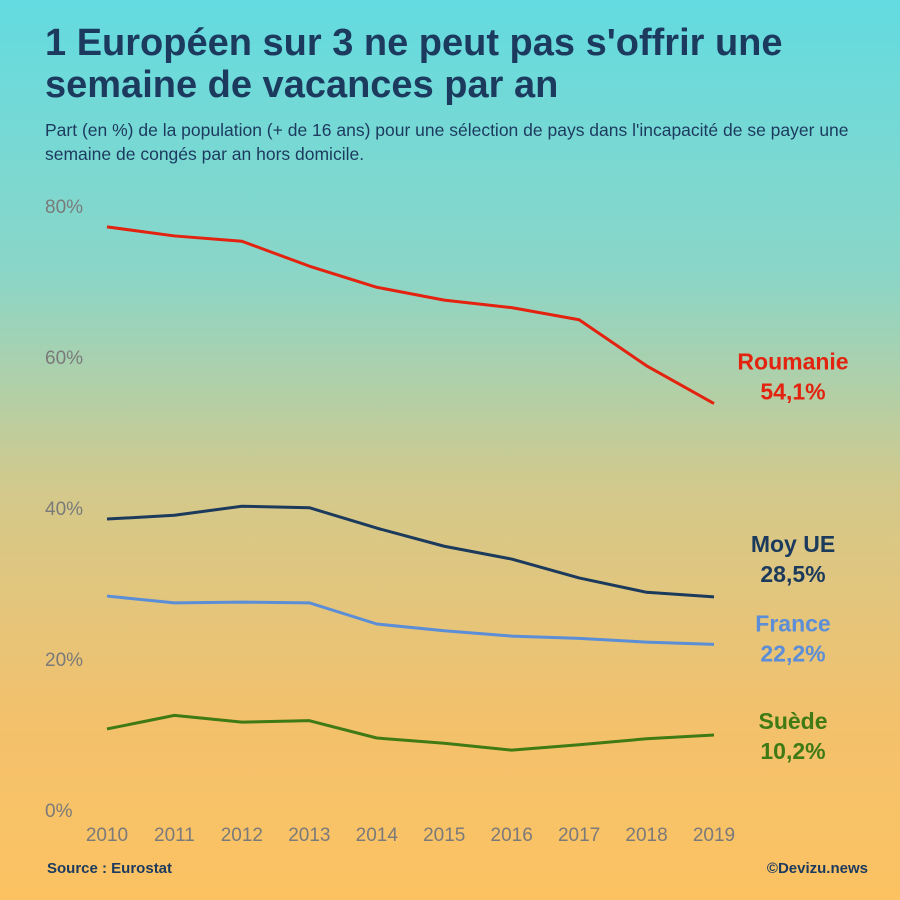  I want to click on data-label: 28,5%, so click(792, 574).